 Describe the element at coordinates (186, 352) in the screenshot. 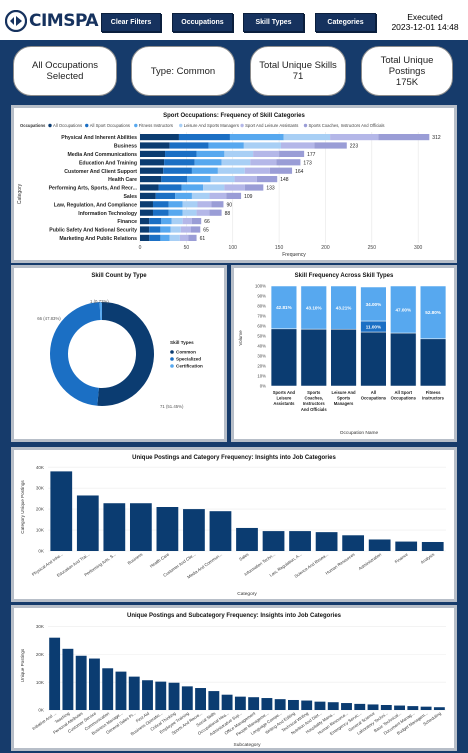

I see `legend-label: Common` at that location.